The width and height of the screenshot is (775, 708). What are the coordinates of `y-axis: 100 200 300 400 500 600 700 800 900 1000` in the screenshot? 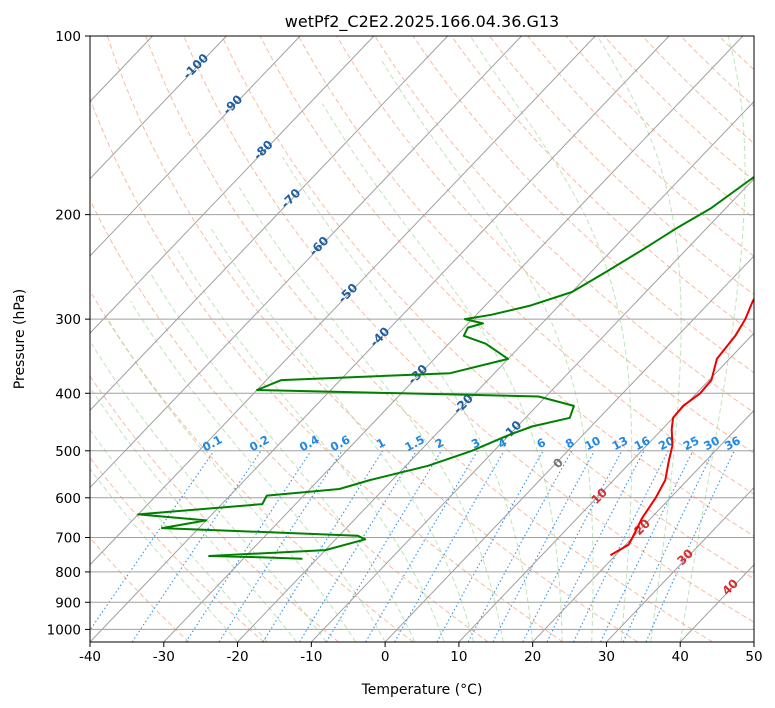 It's located at (68, 333).